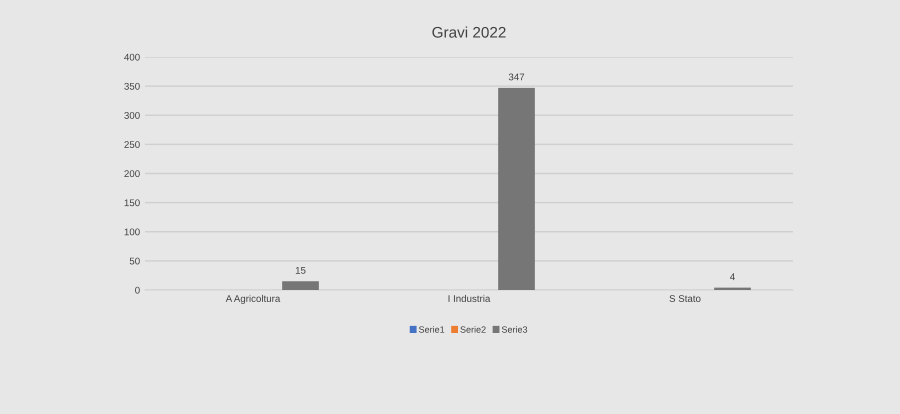 The width and height of the screenshot is (900, 414). Describe the element at coordinates (516, 77) in the screenshot. I see `data-label: 347` at that location.